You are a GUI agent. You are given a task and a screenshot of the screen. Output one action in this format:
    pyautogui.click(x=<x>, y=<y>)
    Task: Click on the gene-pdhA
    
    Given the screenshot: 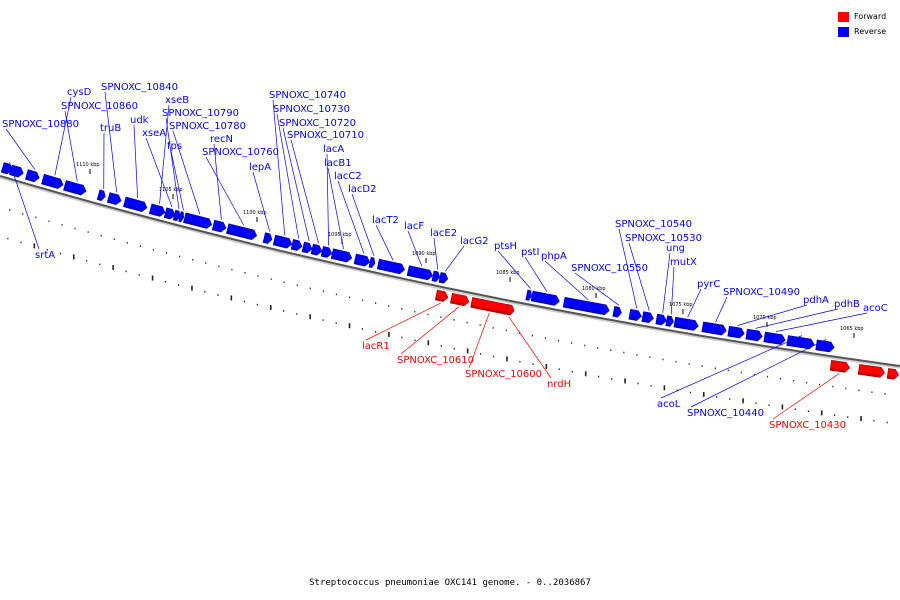 What is the action you would take?
    pyautogui.click(x=736, y=332)
    